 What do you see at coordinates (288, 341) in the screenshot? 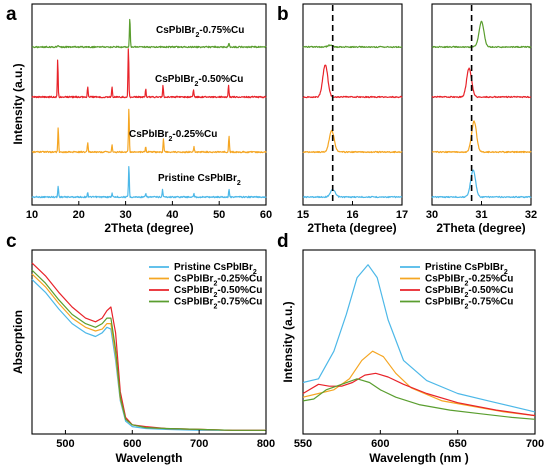
I see `panel-d-ylabel: Intensity (a.u.)` at bounding box center [288, 341].